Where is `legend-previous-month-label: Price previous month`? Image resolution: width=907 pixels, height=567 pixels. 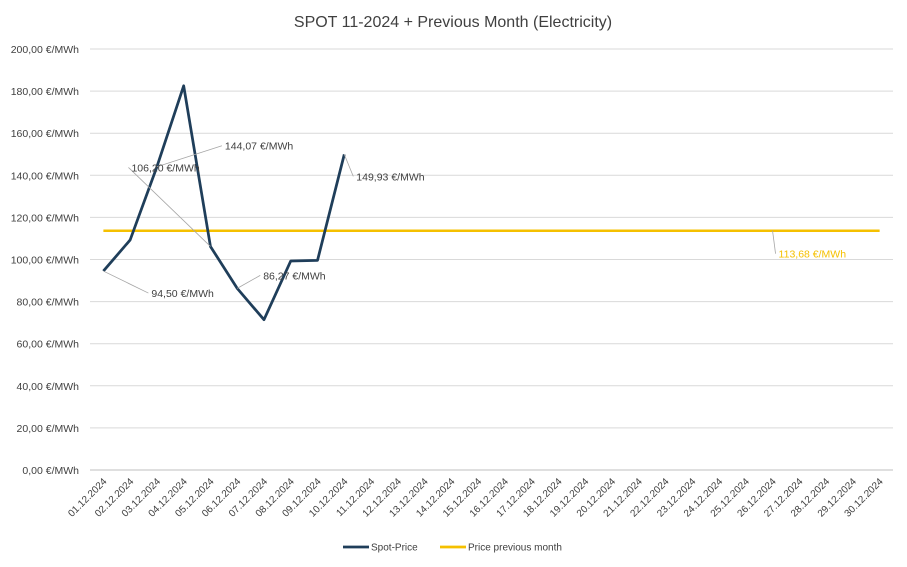 legend-previous-month-label: Price previous month is located at coordinates (515, 548).